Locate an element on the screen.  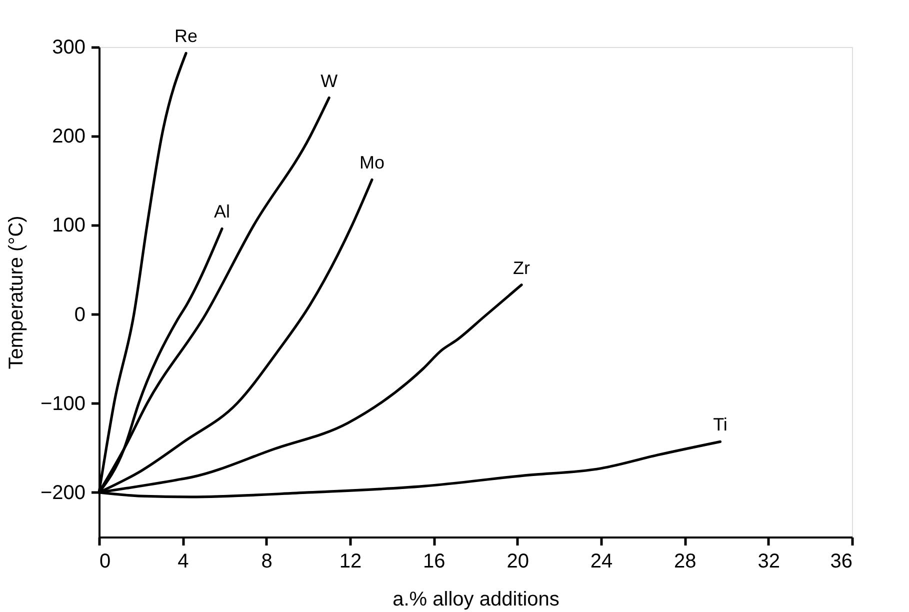
x-tick-label: 20 is located at coordinates (517, 561).